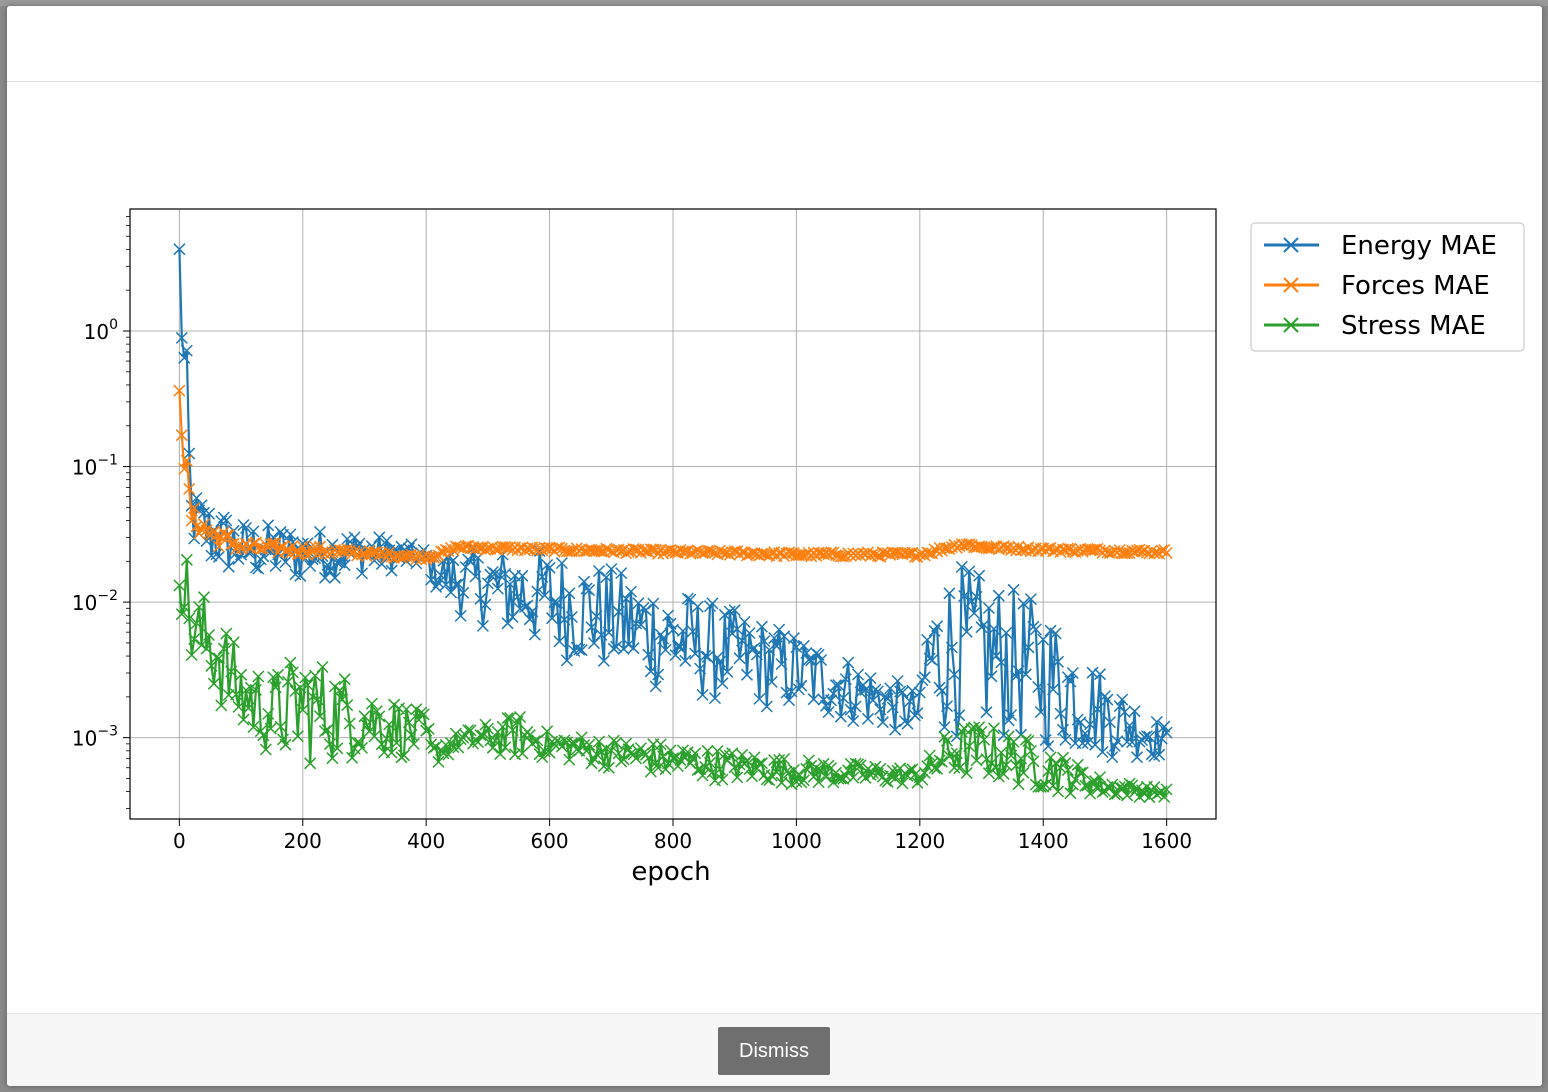  What do you see at coordinates (1413, 326) in the screenshot?
I see `legend-label: Stress MAE` at bounding box center [1413, 326].